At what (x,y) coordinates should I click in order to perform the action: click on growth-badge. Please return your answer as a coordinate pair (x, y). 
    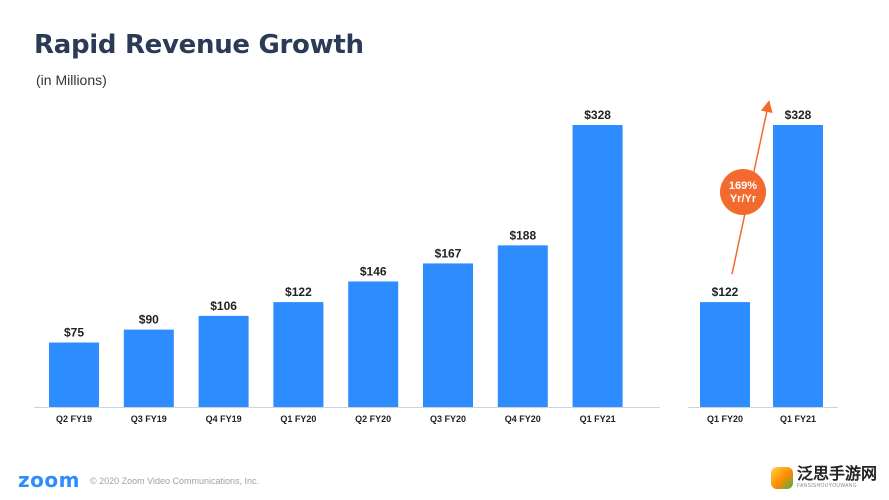
    Looking at the image, I should click on (743, 192).